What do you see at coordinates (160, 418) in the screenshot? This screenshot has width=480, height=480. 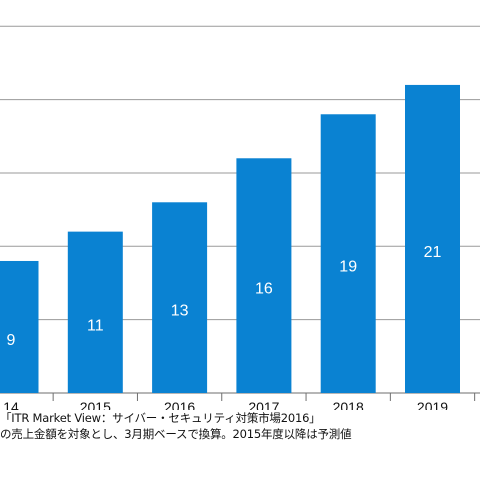 I see `footnote-source: 「ITR Market View：サイバー・セキュリティ対策市場2016」` at bounding box center [160, 418].